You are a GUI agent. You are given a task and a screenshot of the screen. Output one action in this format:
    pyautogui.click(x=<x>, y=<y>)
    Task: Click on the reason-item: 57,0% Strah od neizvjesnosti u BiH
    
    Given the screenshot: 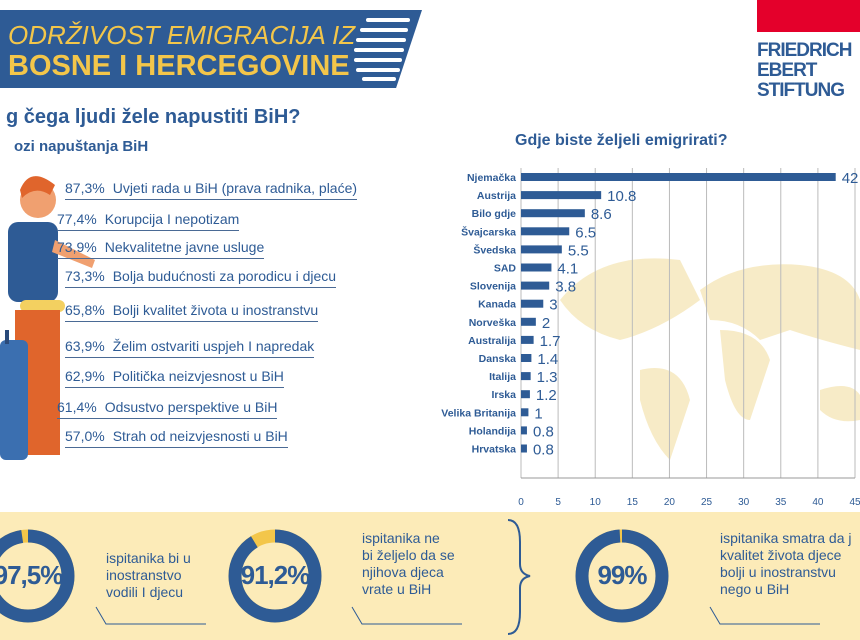 What is the action you would take?
    pyautogui.click(x=176, y=438)
    